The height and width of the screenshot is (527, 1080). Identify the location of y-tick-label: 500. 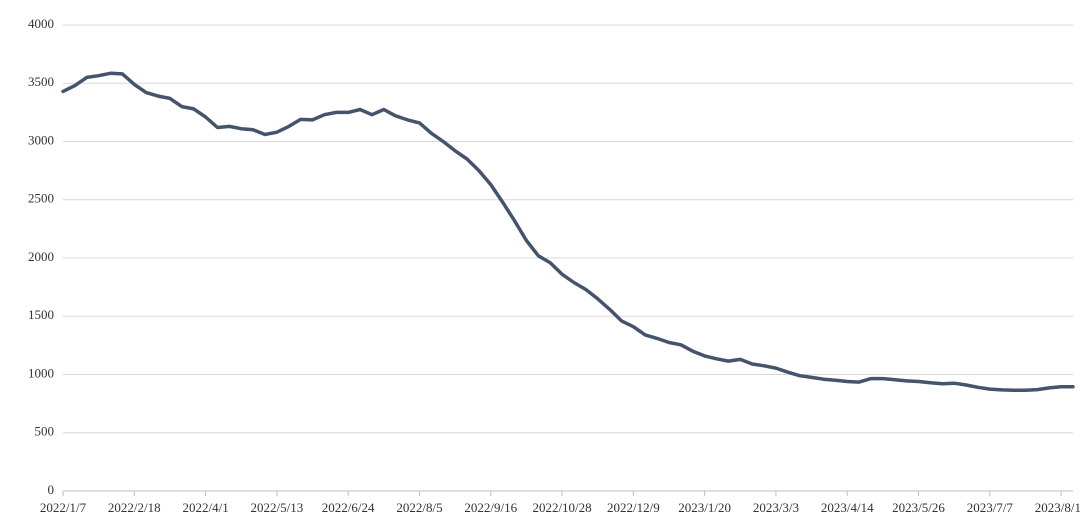
(45, 431).